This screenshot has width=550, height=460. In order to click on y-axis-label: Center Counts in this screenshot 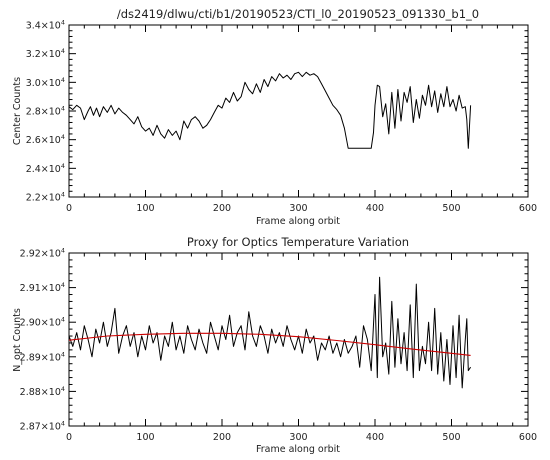, I will do `click(17, 111)`.